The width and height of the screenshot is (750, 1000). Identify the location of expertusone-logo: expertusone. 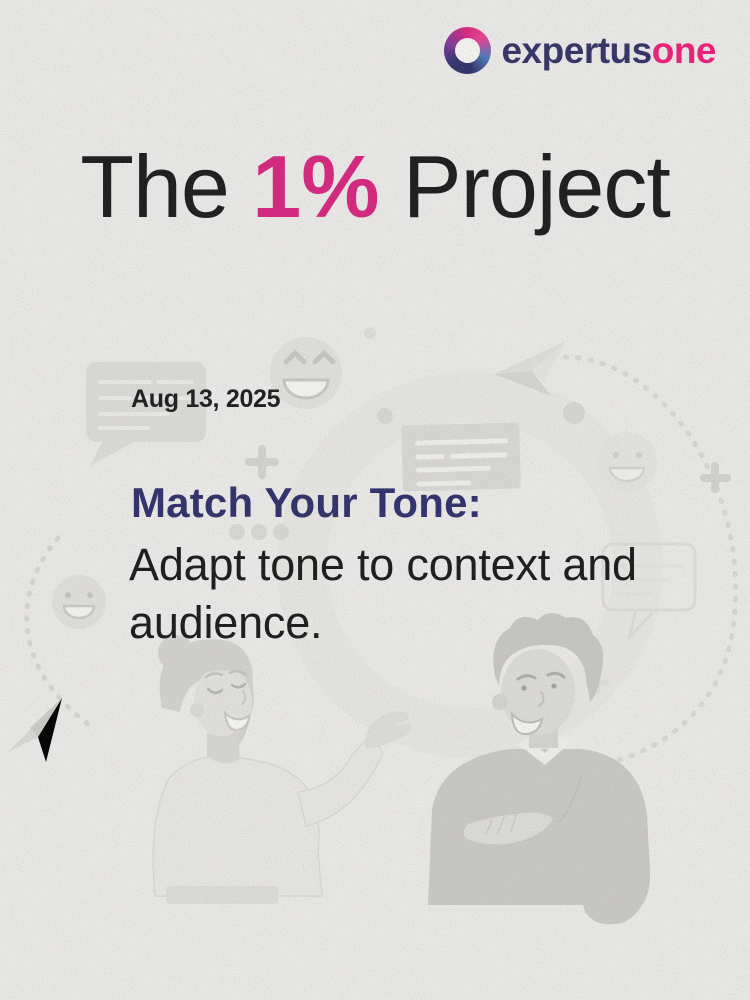
(578, 50).